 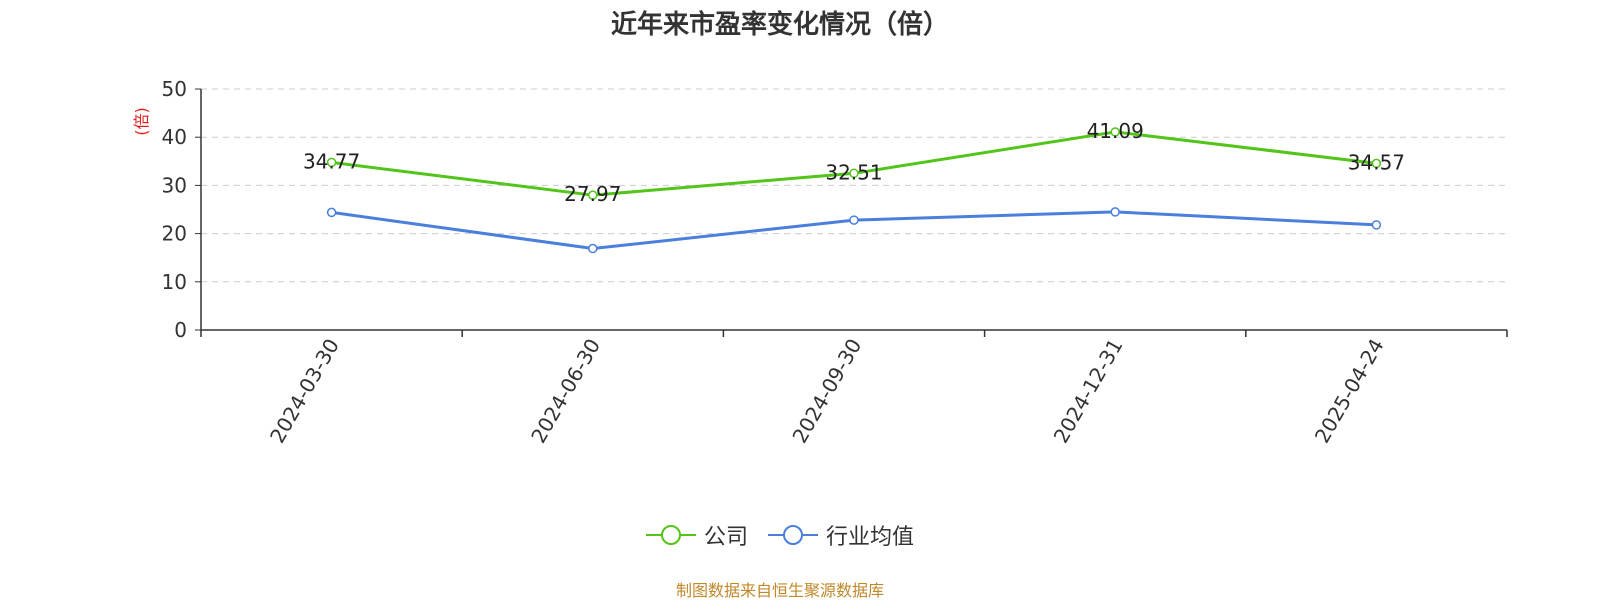 What do you see at coordinates (174, 185) in the screenshot?
I see `y-tick-label: 30` at bounding box center [174, 185].